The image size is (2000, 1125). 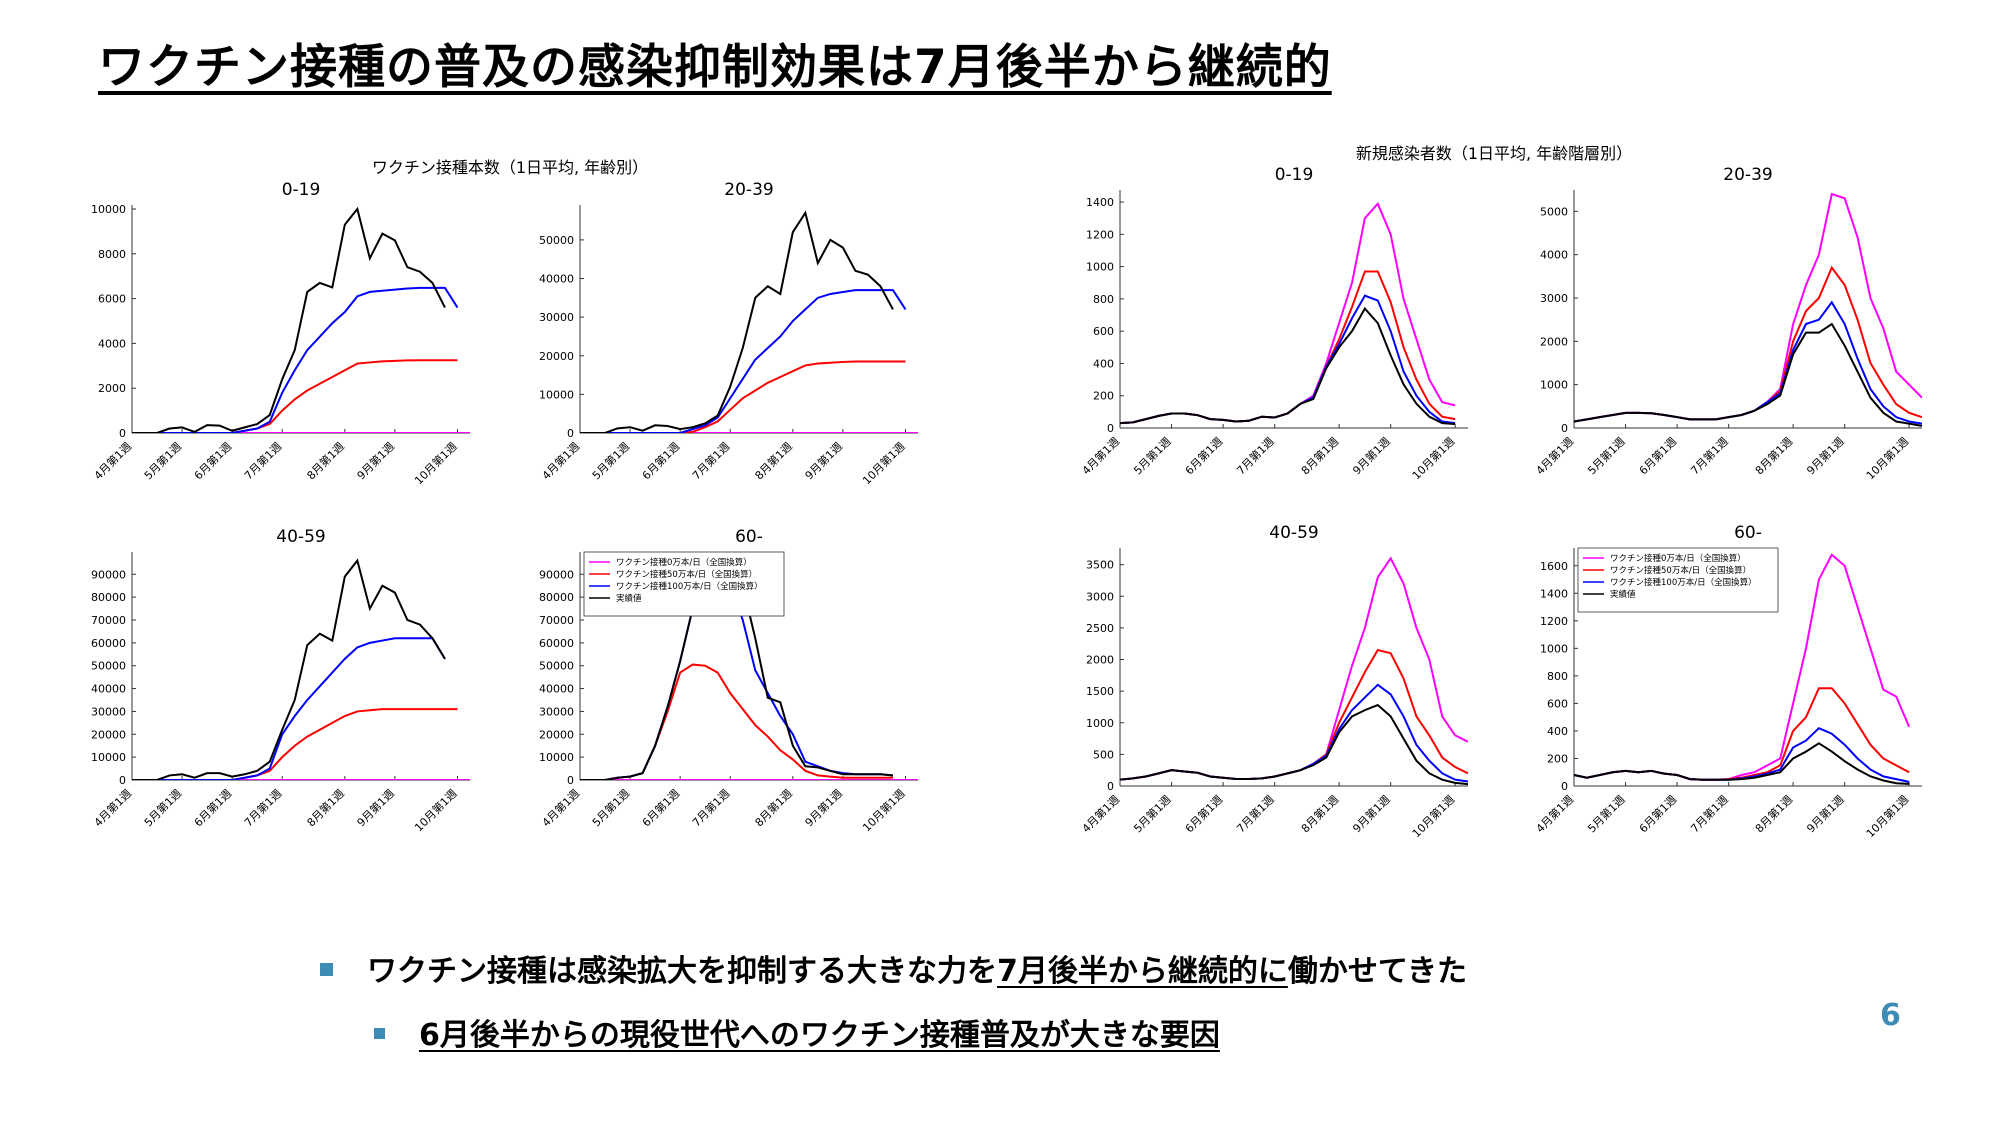 I want to click on chart-title: 0-19, so click(x=301, y=190).